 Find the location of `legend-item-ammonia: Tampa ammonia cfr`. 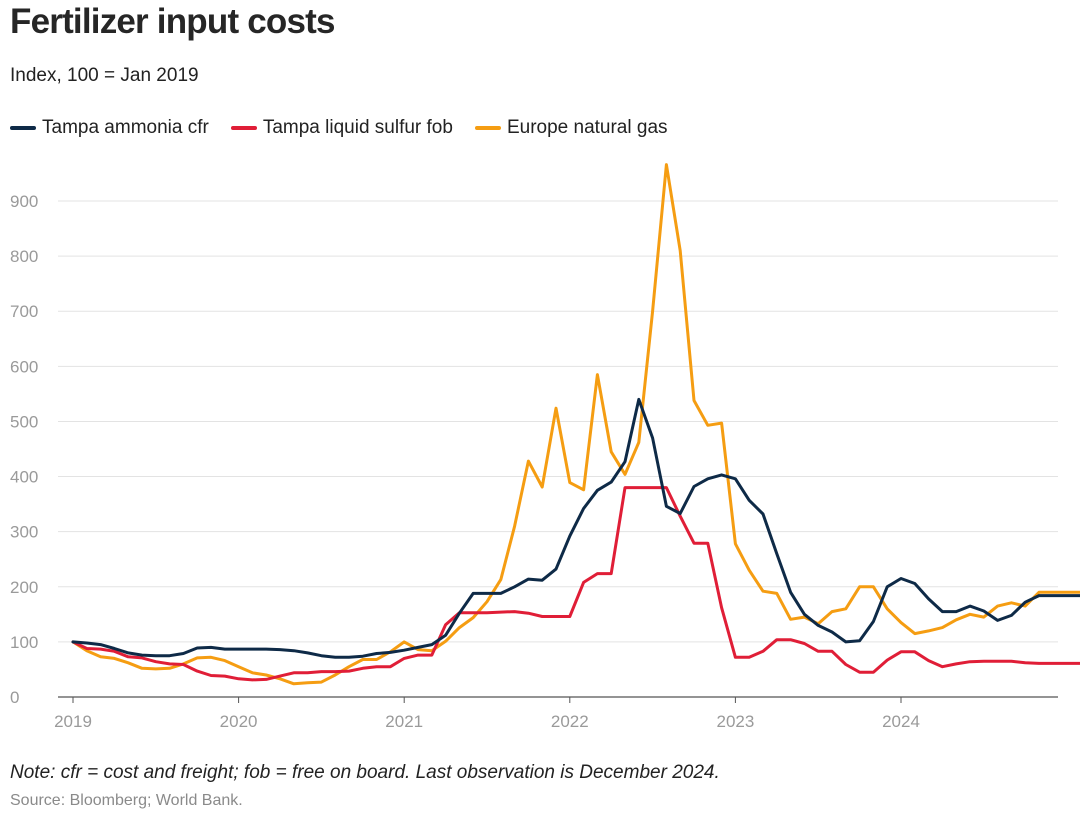

legend-item-ammonia: Tampa ammonia cfr is located at coordinates (109, 128).